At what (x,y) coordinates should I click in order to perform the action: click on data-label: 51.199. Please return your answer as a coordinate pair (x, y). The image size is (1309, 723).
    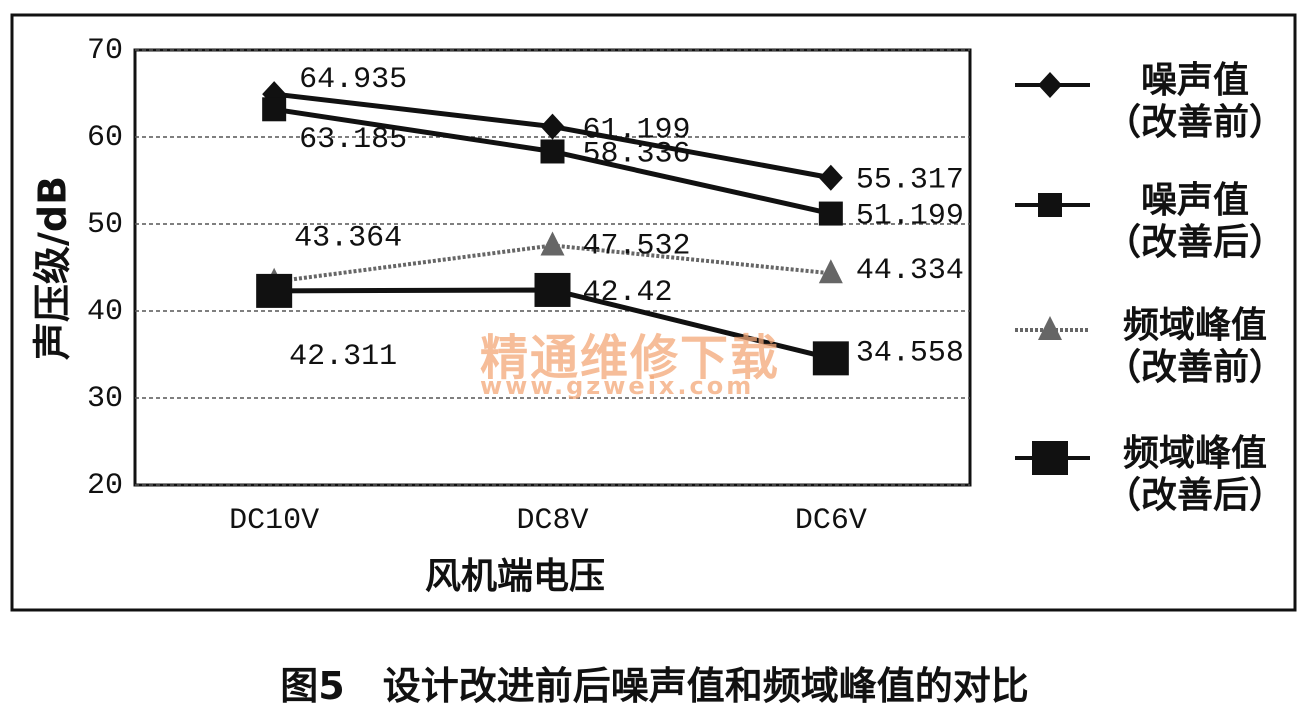
    Looking at the image, I should click on (910, 216).